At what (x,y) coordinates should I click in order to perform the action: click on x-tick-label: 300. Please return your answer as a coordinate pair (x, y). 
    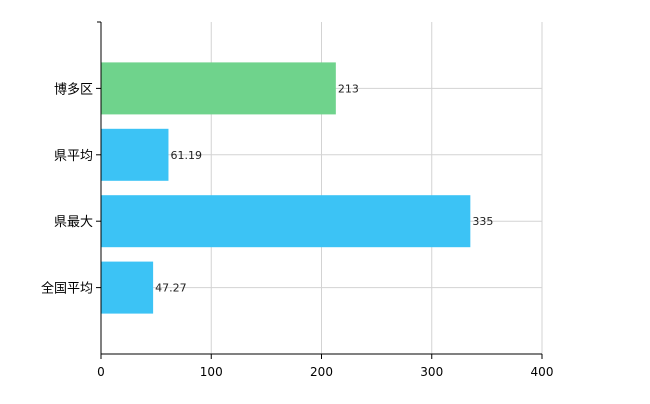
    Looking at the image, I should click on (431, 372).